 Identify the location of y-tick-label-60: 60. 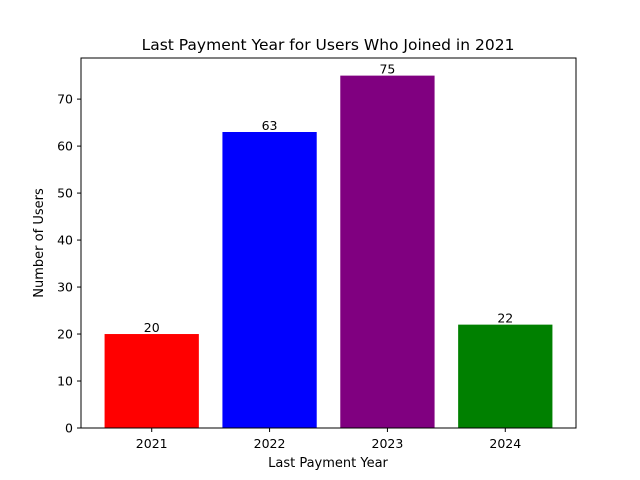
(65, 146).